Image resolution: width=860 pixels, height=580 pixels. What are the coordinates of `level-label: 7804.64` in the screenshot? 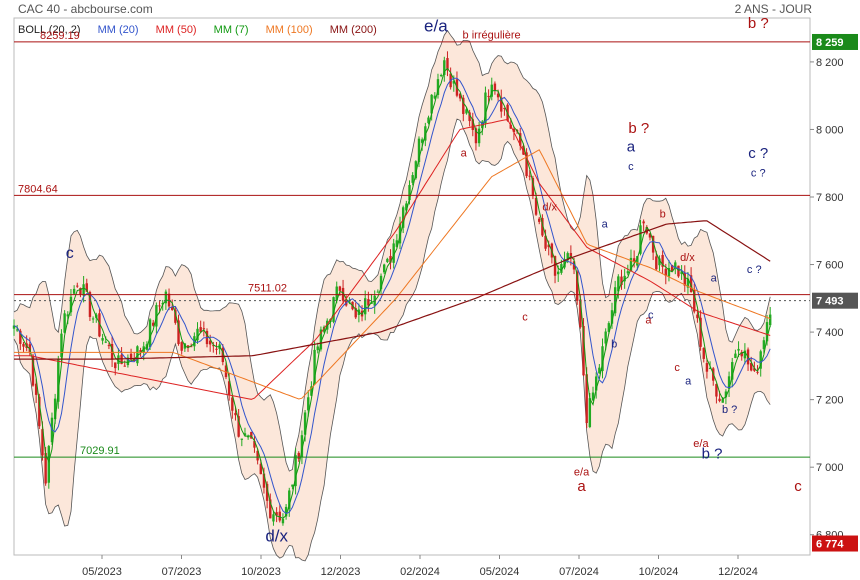 It's located at (38, 189).